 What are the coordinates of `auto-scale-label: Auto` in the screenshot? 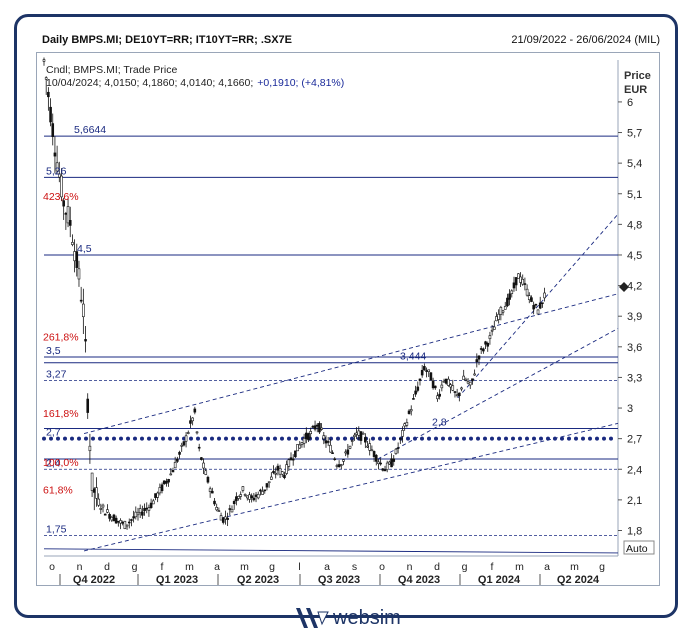 It's located at (637, 549).